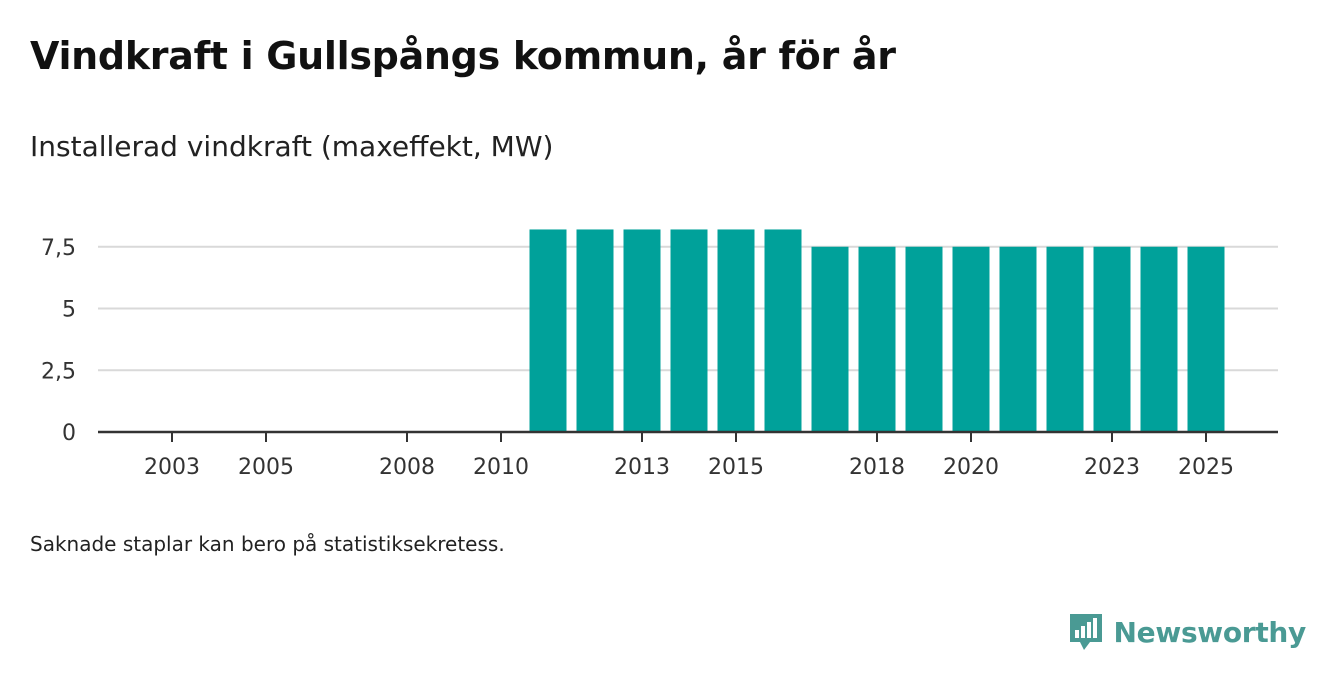  I want to click on x-tick-label: 2010, so click(501, 467).